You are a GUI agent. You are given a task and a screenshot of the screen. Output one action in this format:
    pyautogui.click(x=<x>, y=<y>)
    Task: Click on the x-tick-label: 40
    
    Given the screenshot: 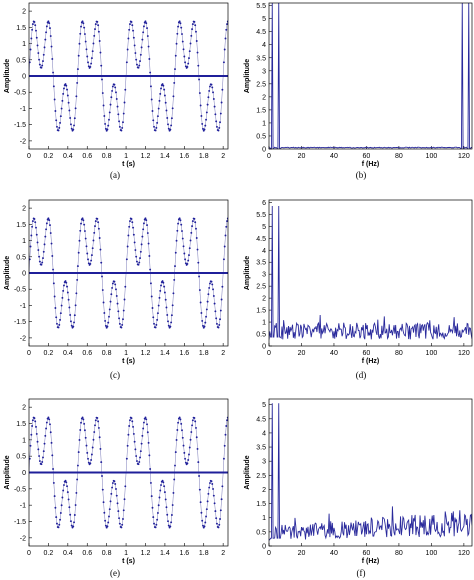 What is the action you would take?
    pyautogui.click(x=334, y=156)
    